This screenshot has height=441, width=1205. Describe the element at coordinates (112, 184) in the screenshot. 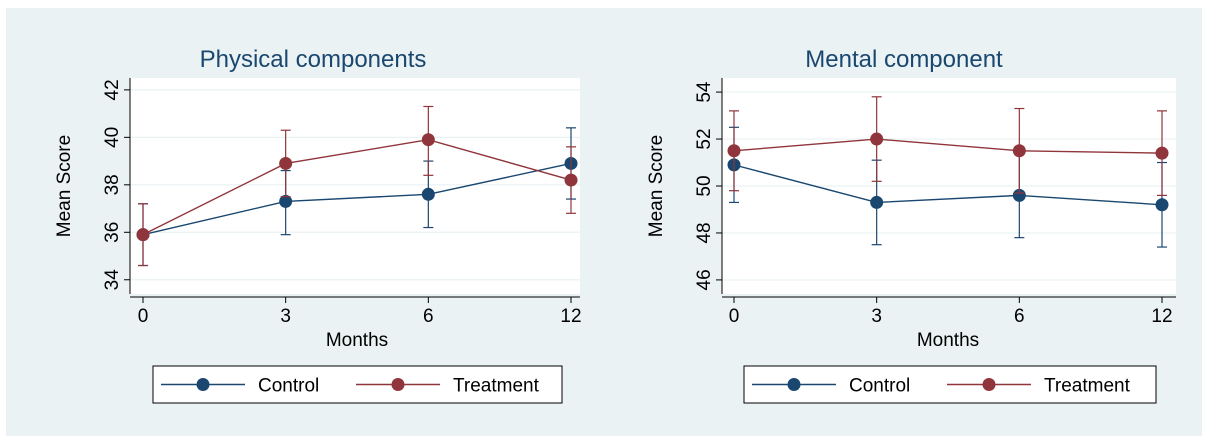

I see `y-tick-label: 38` at that location.